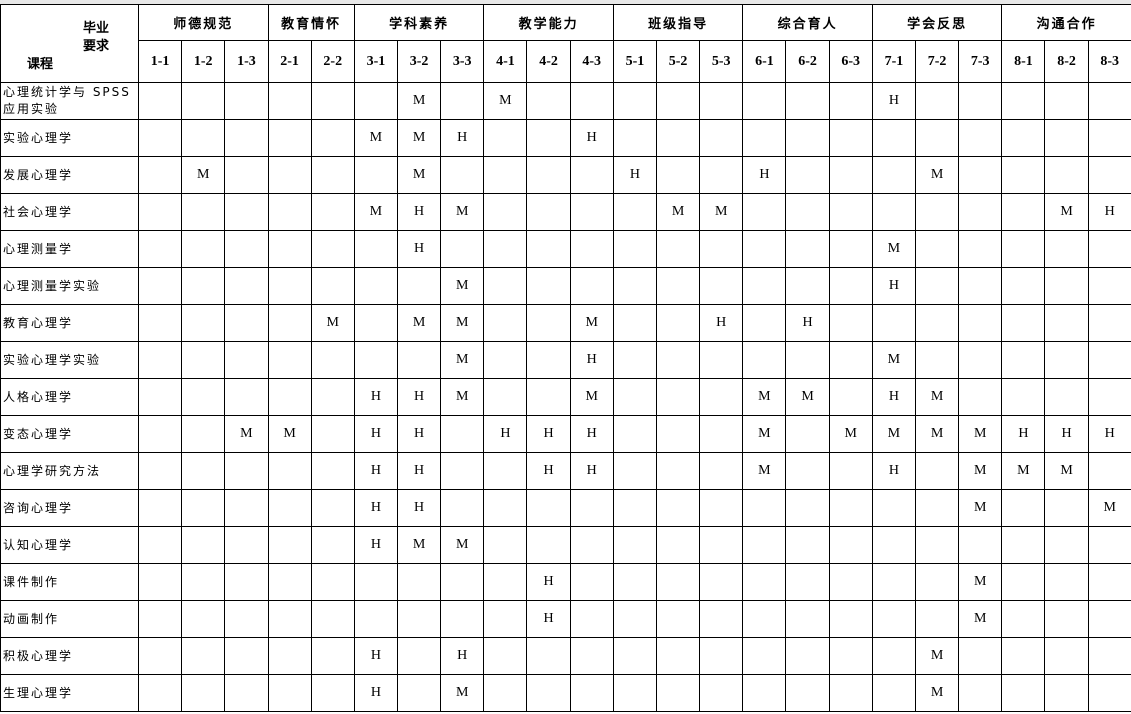 This screenshot has height=714, width=1131. I want to click on course-name-cell: 咨询心理学, so click(69, 508).